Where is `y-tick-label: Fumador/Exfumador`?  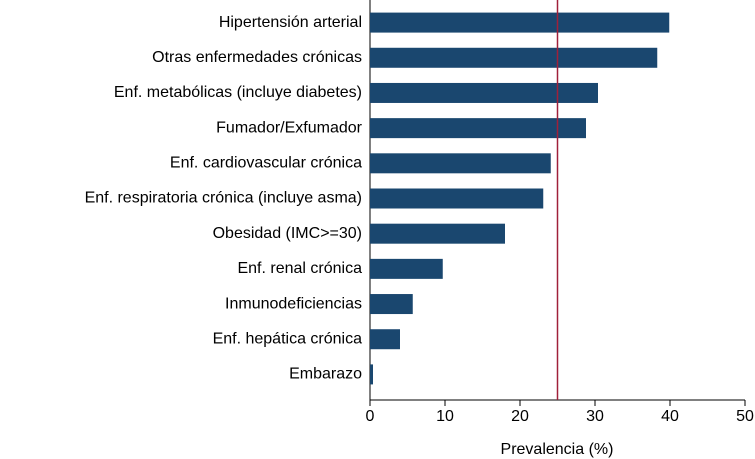
y-tick-label: Fumador/Exfumador is located at coordinates (289, 127).